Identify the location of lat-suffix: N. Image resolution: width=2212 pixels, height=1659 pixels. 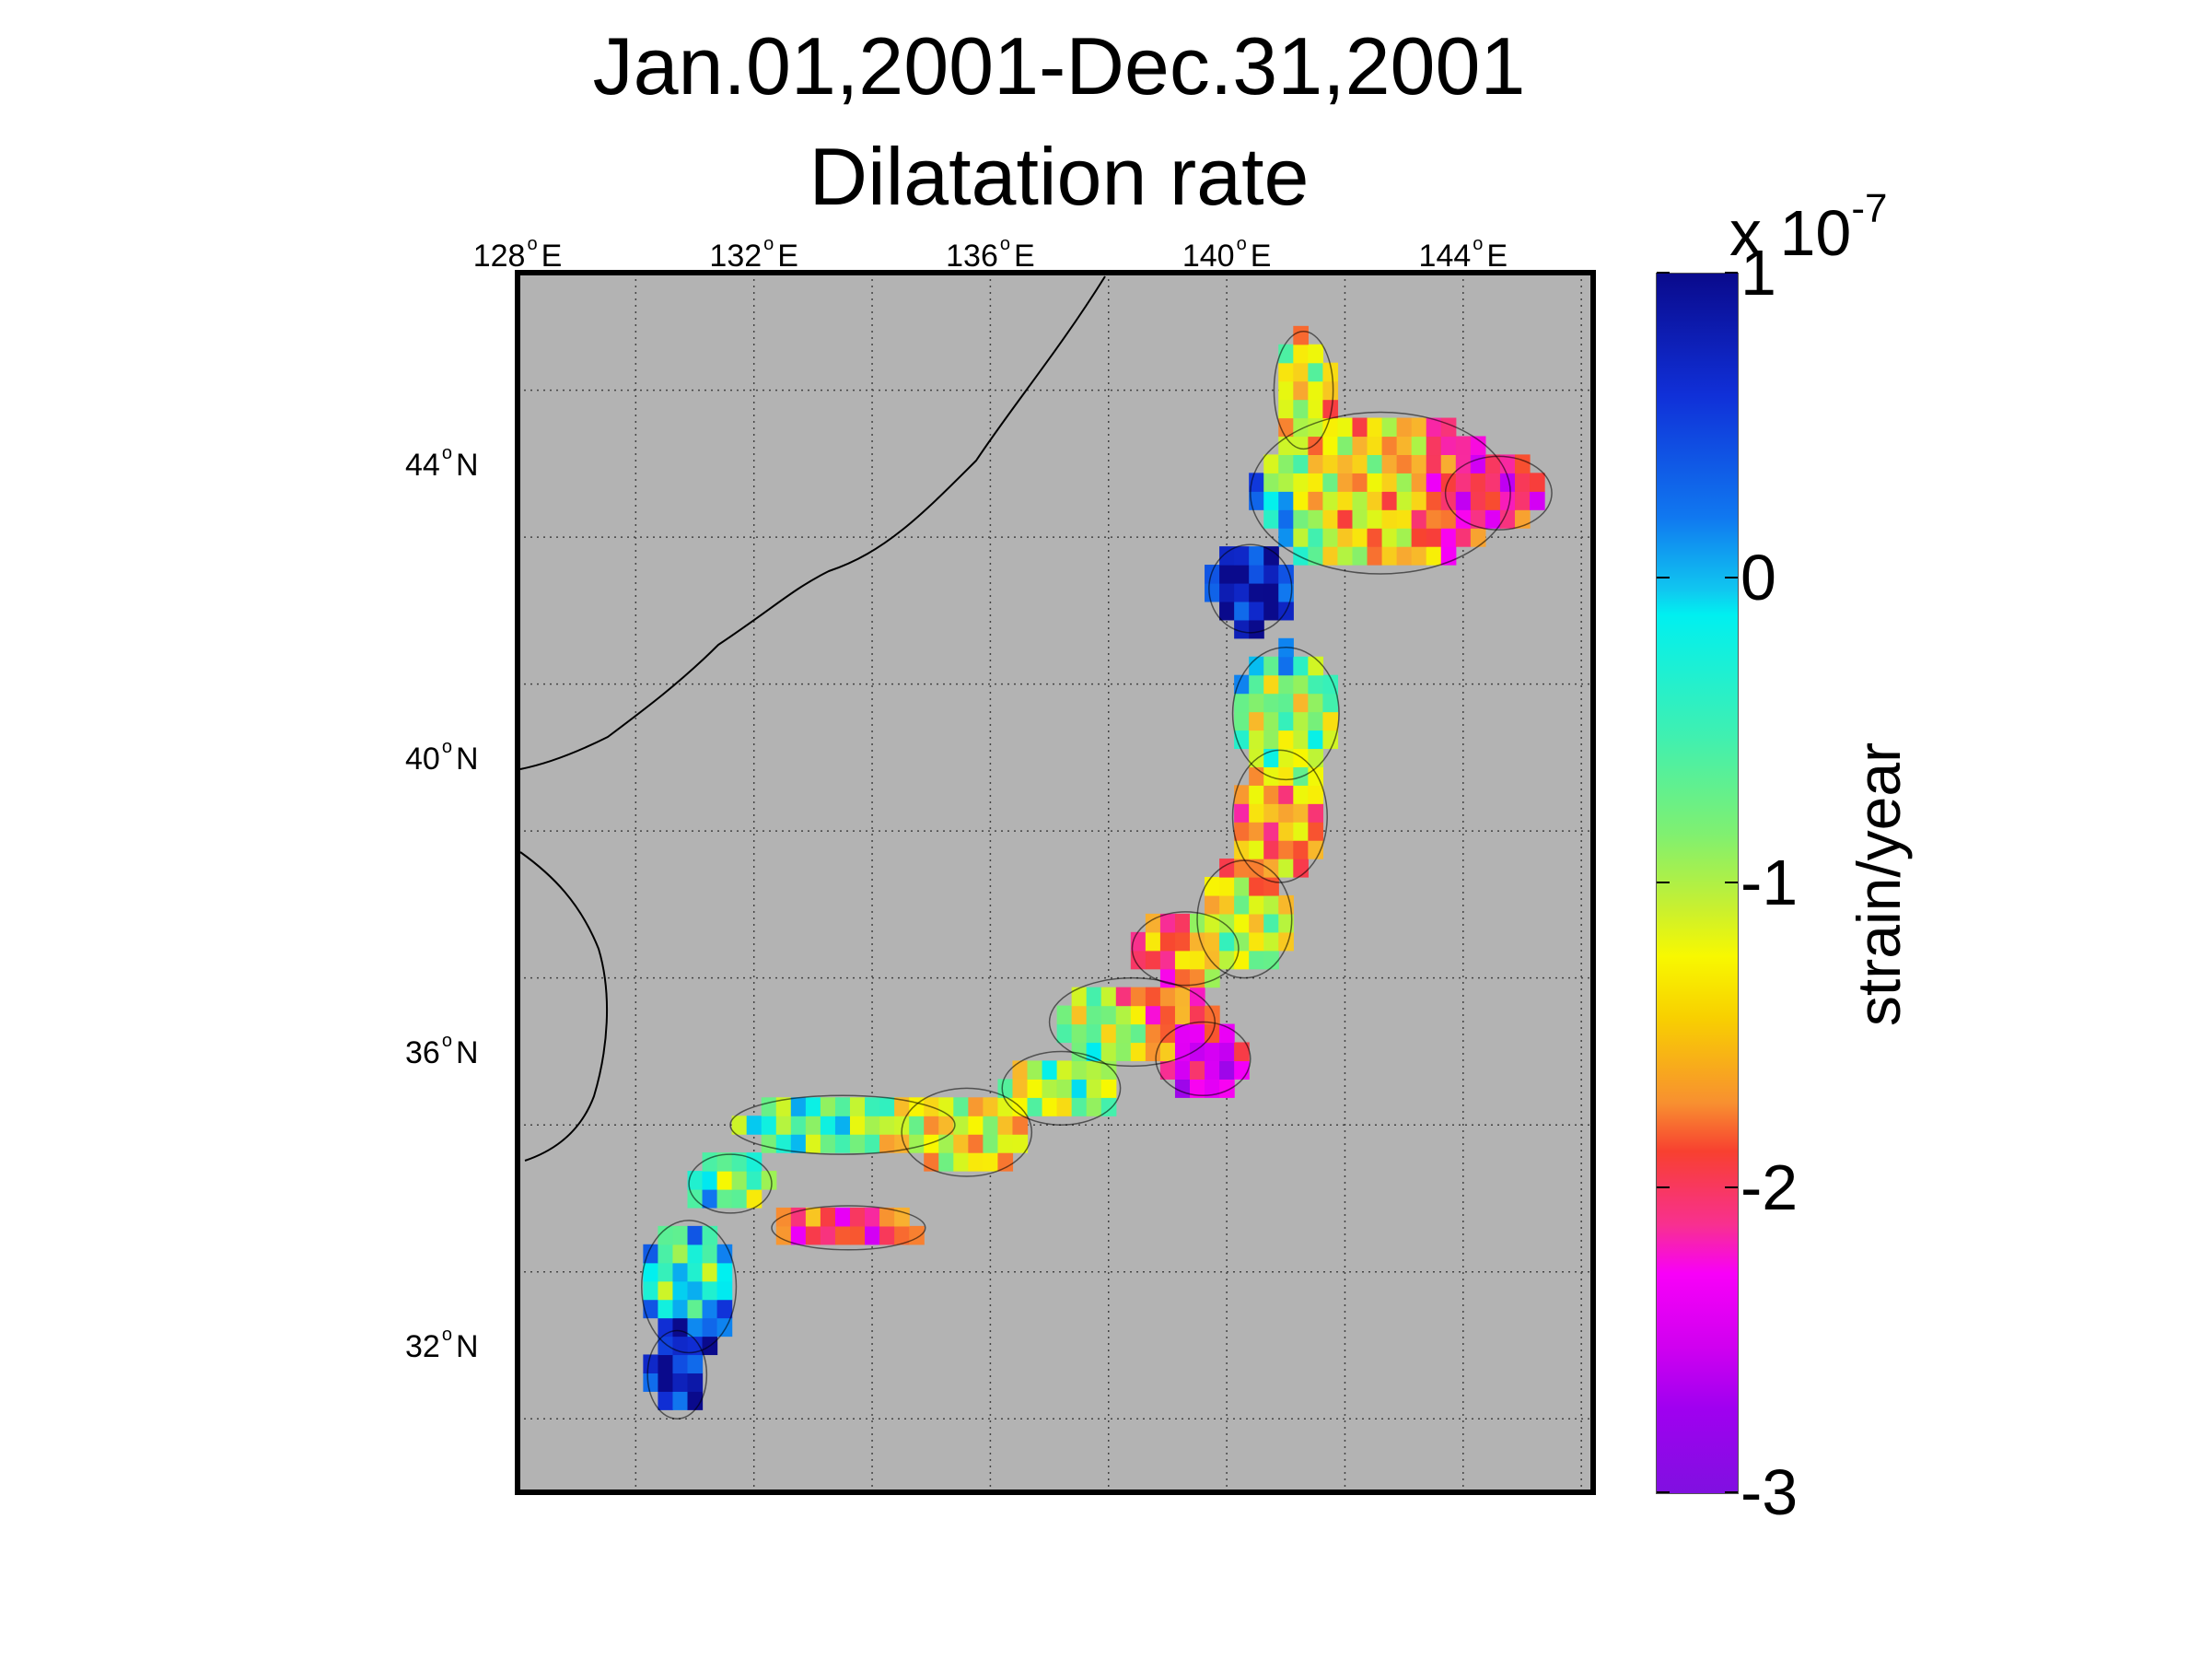
(467, 1347).